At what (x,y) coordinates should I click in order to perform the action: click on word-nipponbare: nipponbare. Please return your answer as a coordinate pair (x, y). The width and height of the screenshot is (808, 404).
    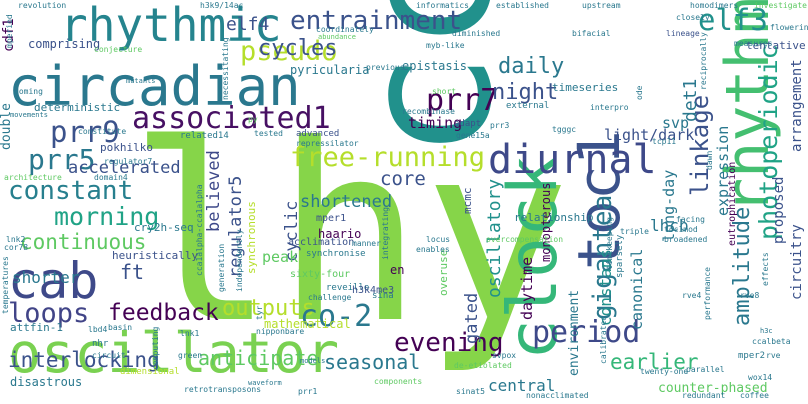
    Looking at the image, I should click on (280, 331).